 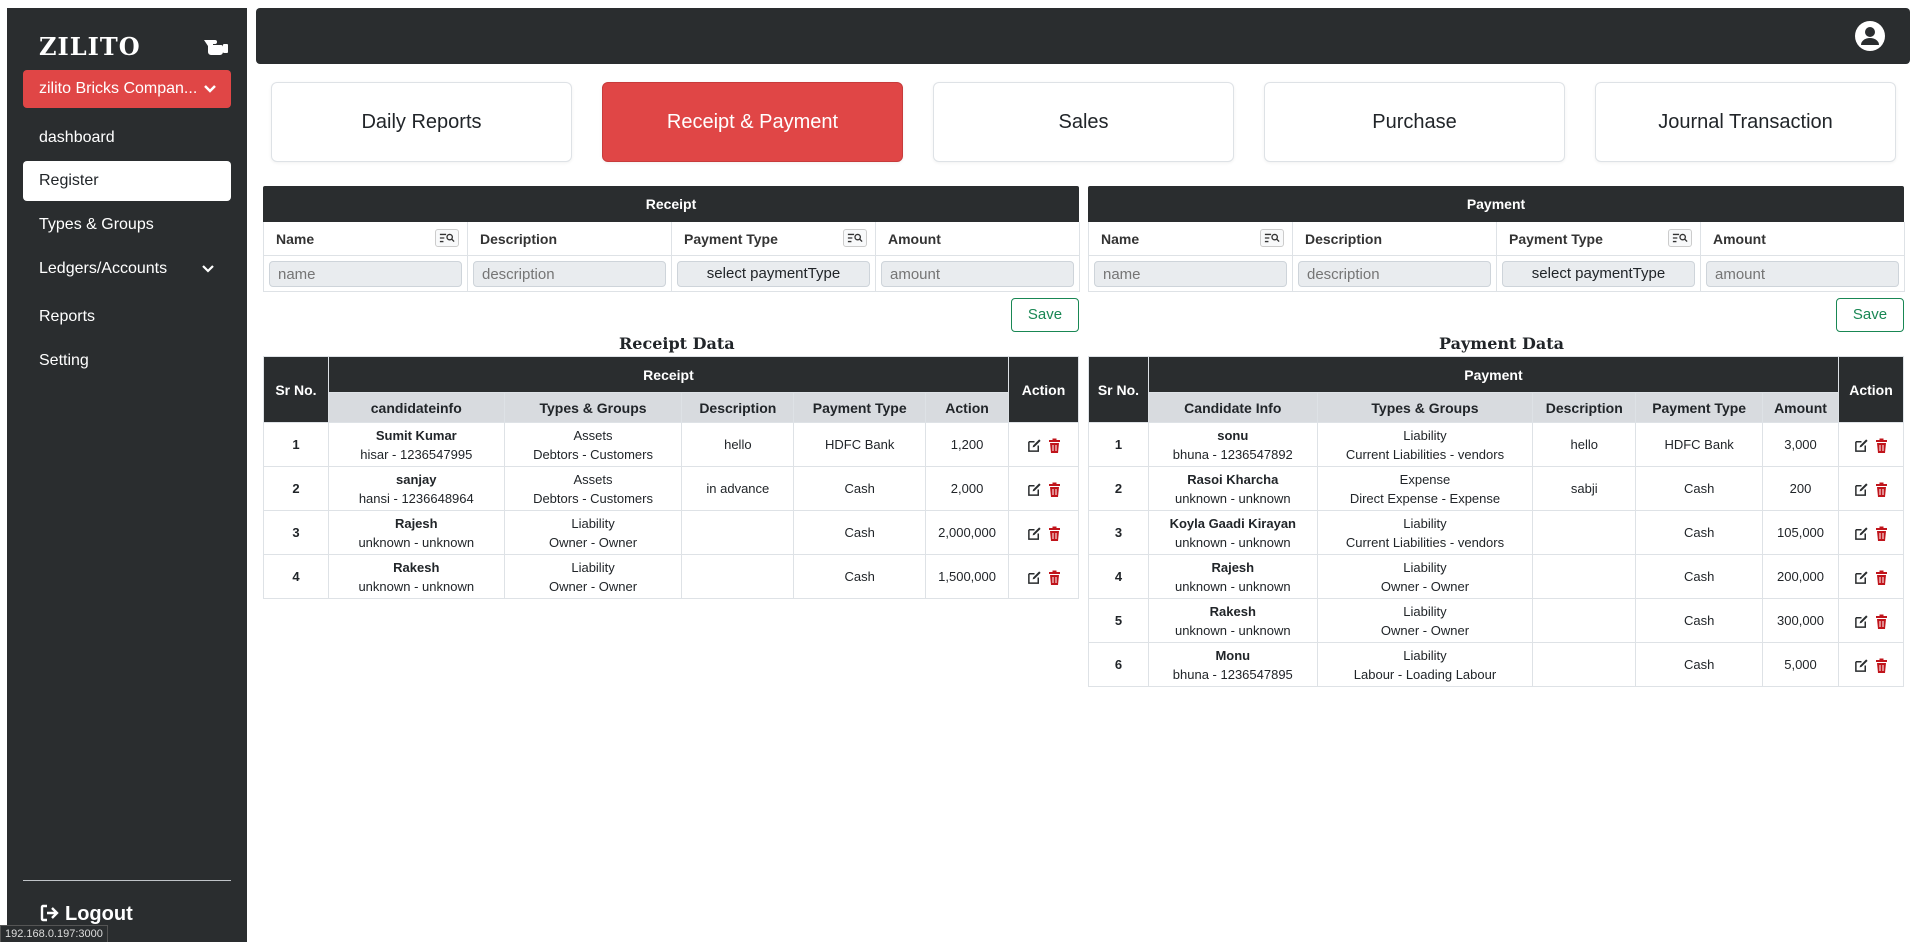 I want to click on sidebar-item-dashboard: dashboard, so click(x=127, y=138).